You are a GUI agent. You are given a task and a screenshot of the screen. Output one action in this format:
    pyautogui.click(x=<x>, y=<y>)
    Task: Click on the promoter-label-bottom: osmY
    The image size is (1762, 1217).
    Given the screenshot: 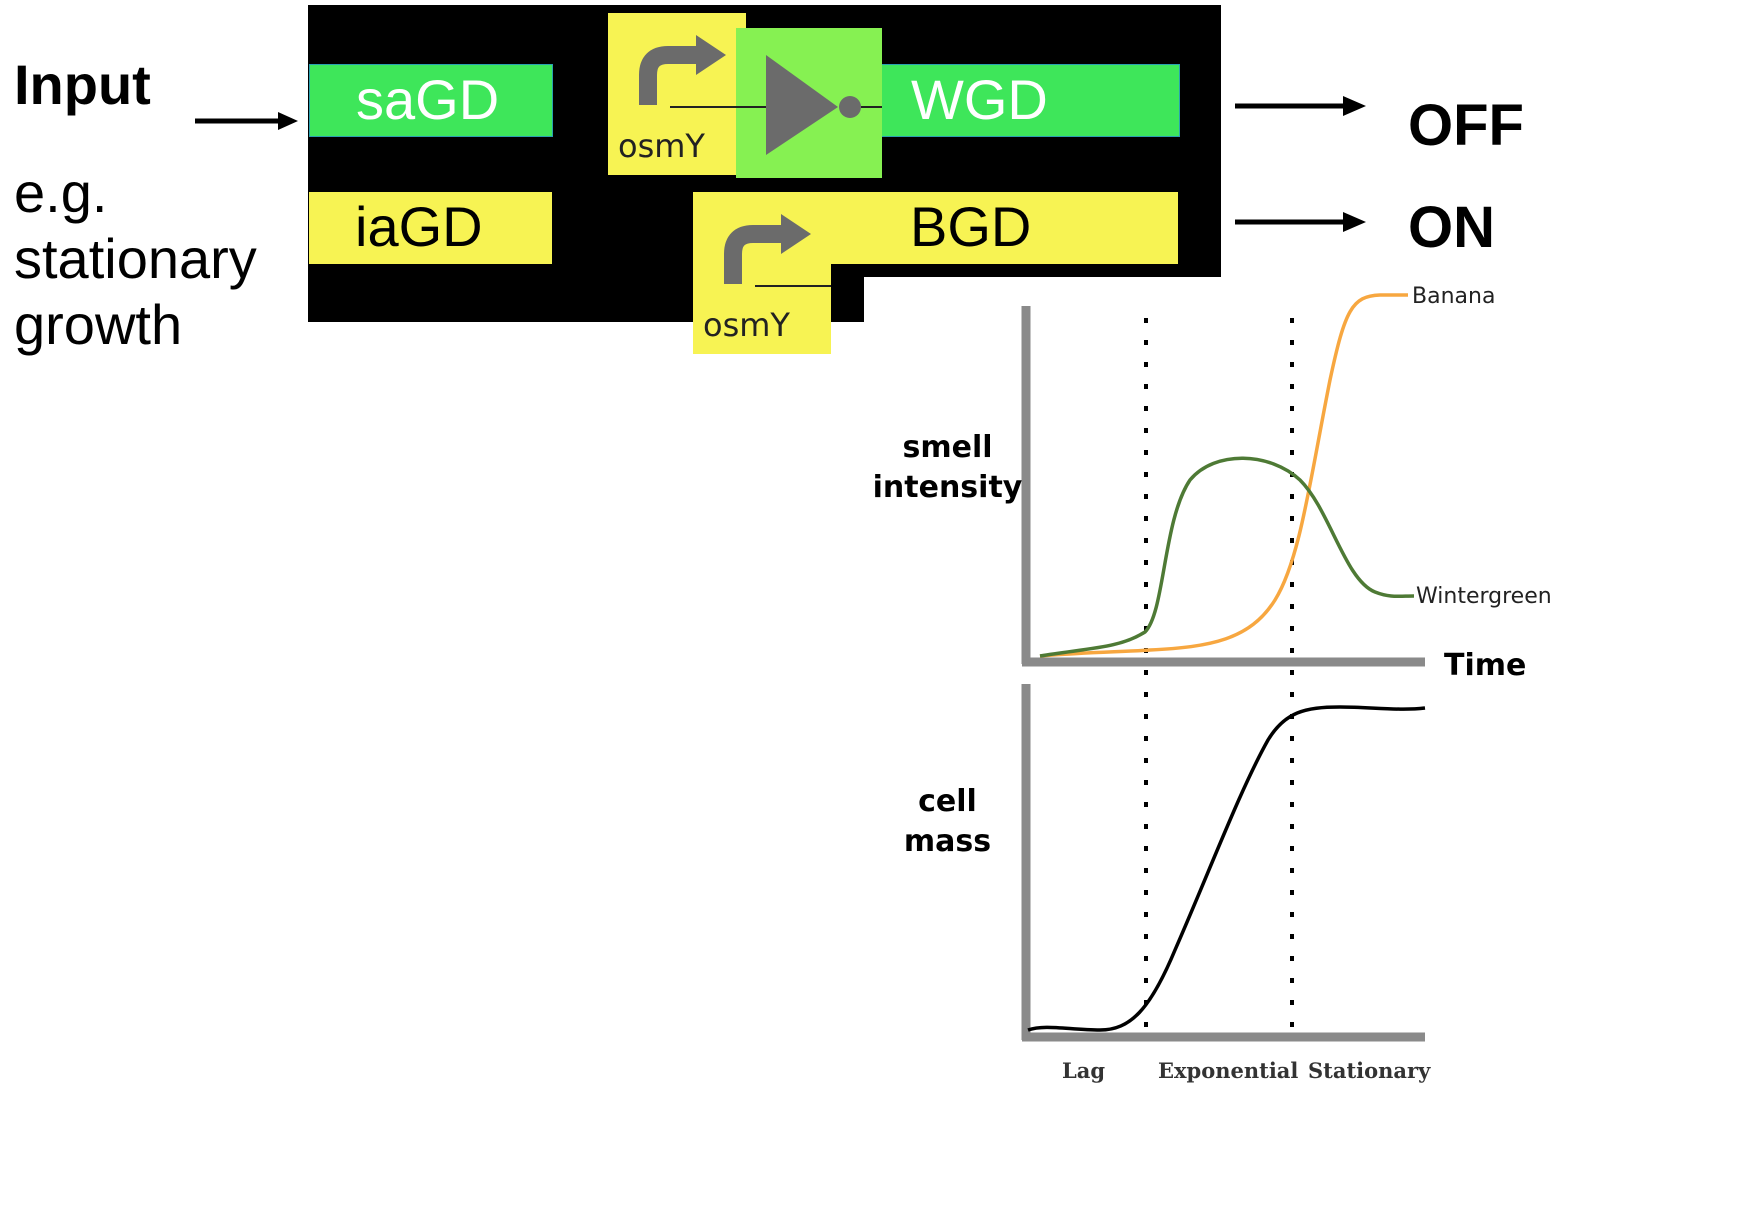 What is the action you would take?
    pyautogui.click(x=746, y=325)
    